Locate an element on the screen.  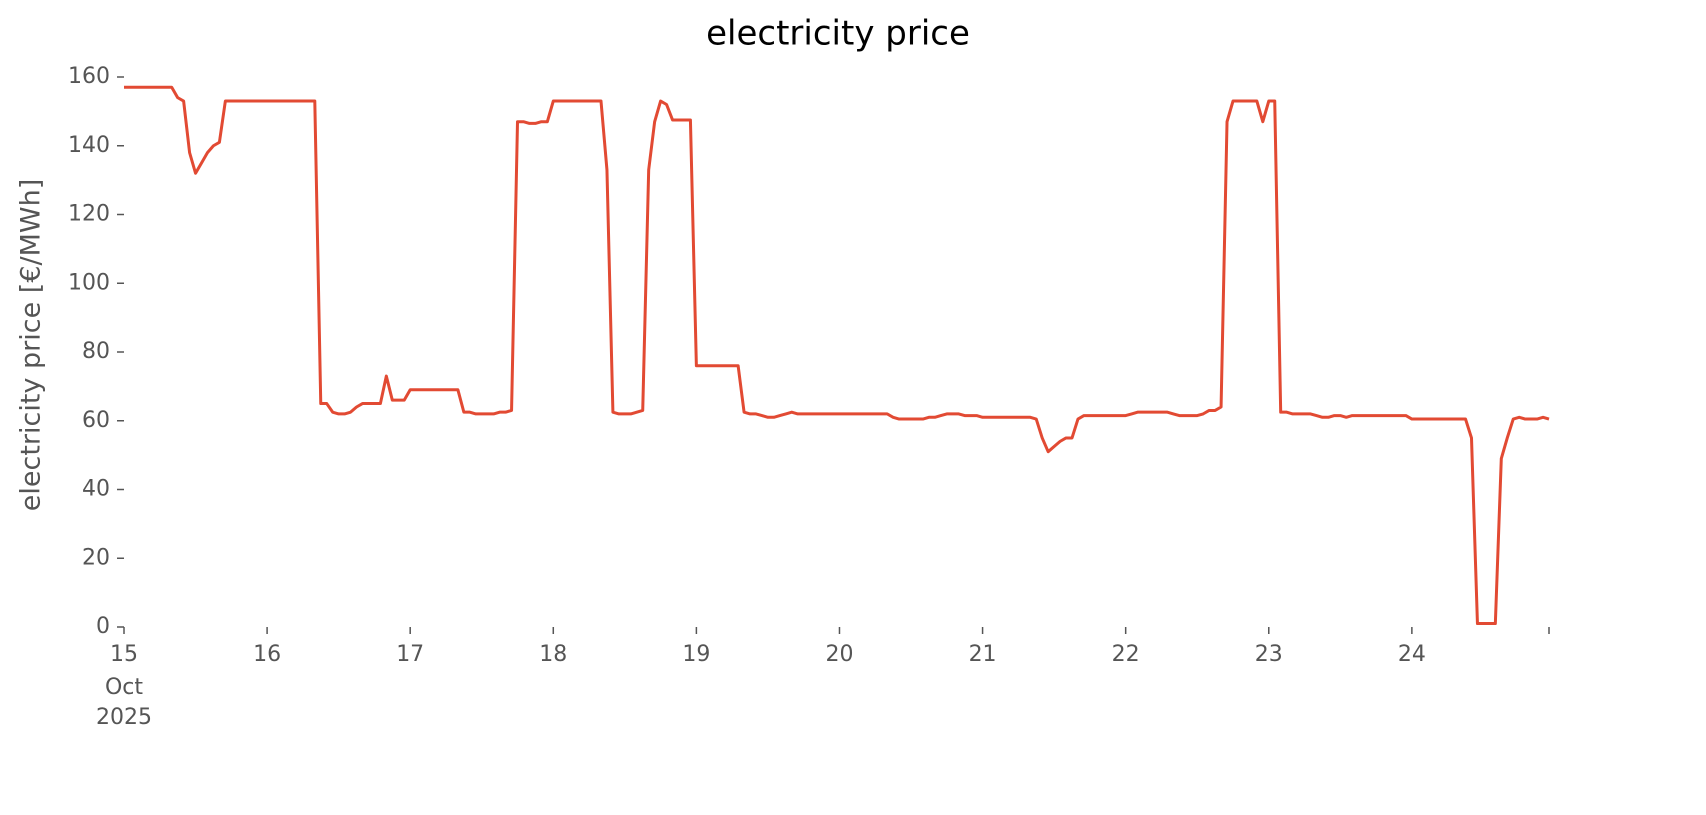
y-tick-label: 100 is located at coordinates (89, 282).